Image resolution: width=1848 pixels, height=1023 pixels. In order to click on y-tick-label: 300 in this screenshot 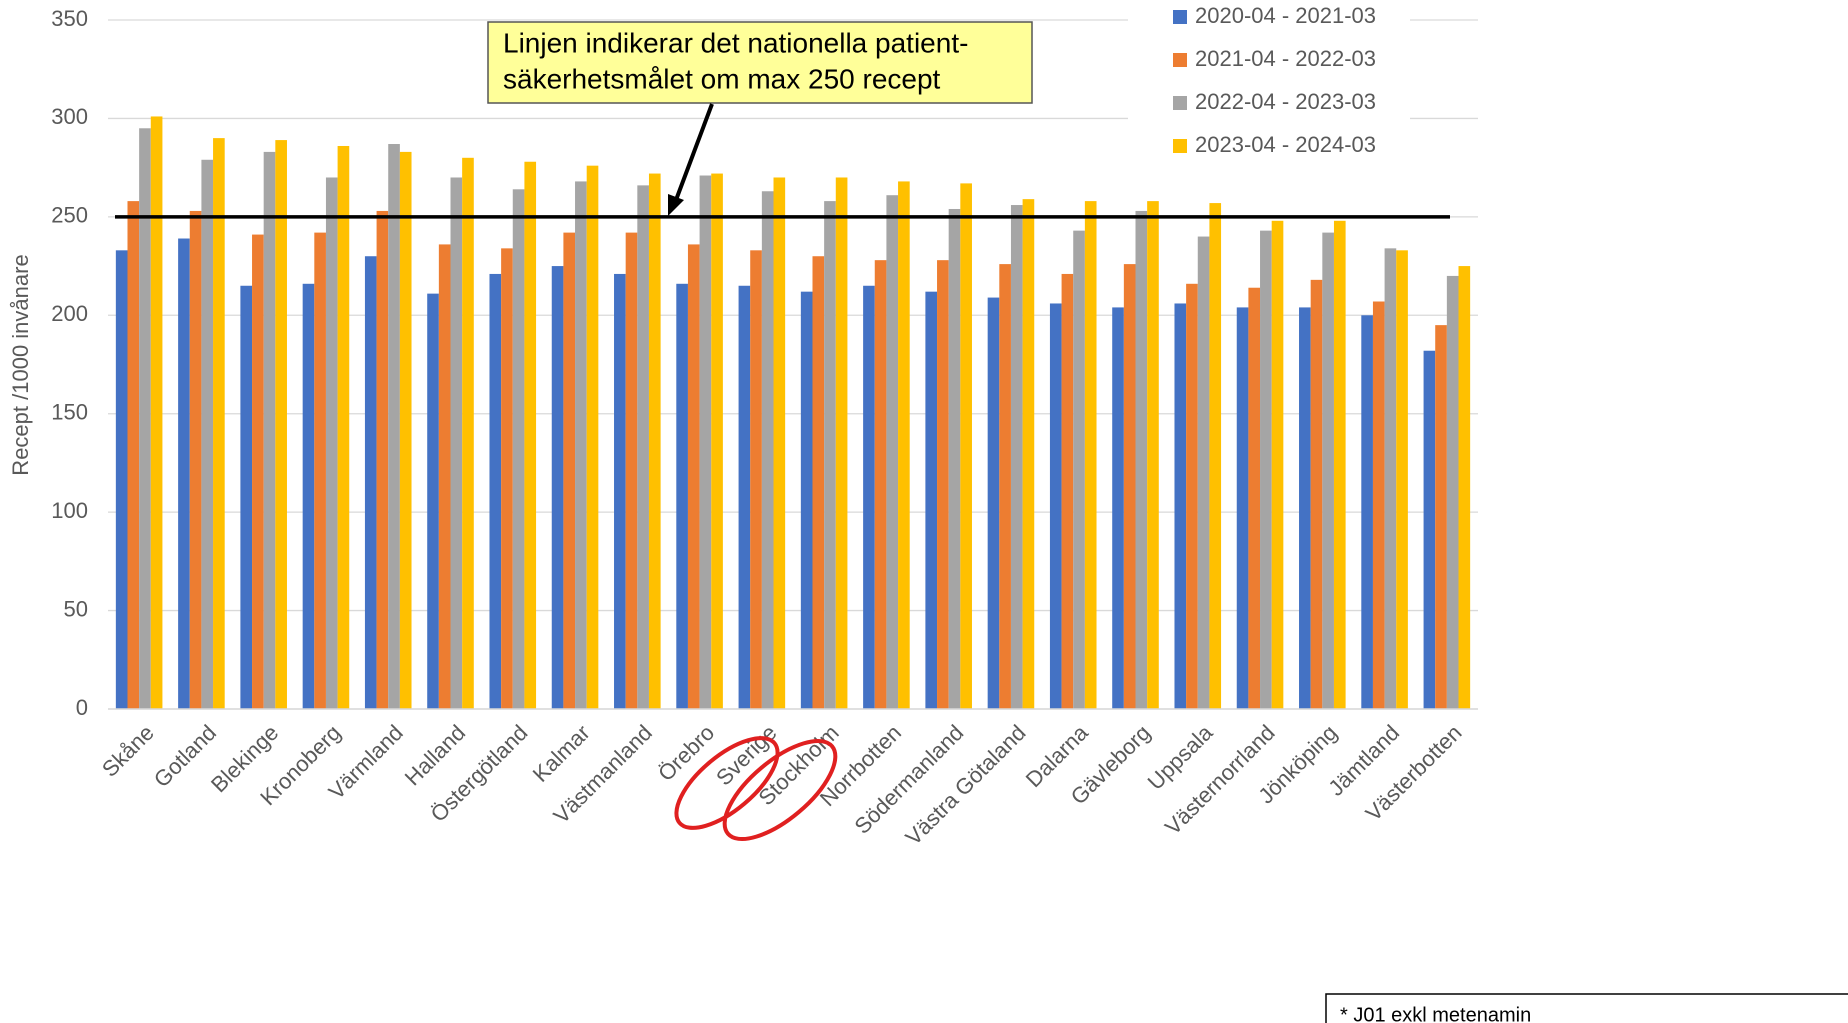, I will do `click(69, 116)`.